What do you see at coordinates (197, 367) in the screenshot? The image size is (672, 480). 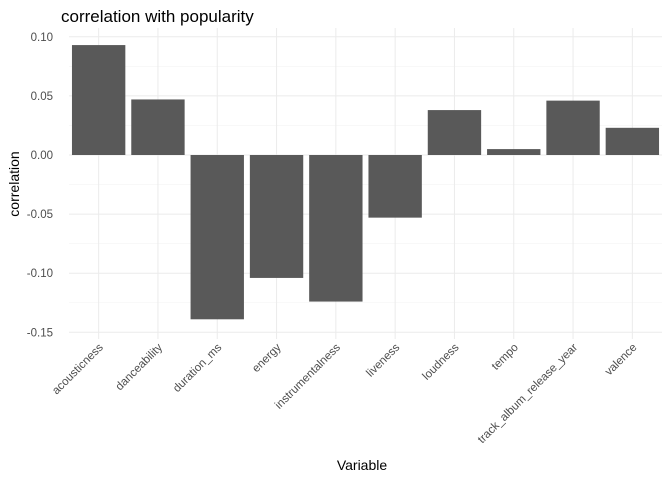 I see `x-tick-label: duration_ms` at bounding box center [197, 367].